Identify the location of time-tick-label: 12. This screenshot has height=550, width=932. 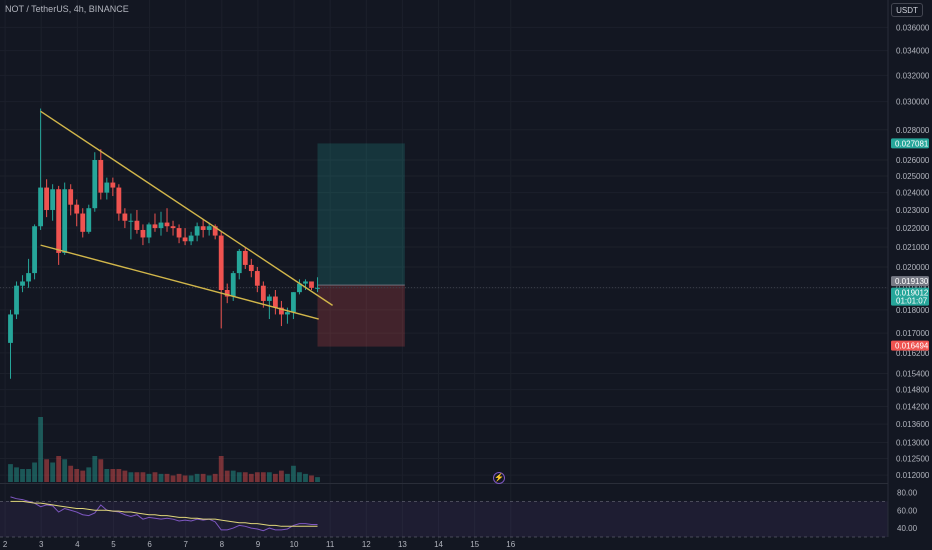
(366, 544).